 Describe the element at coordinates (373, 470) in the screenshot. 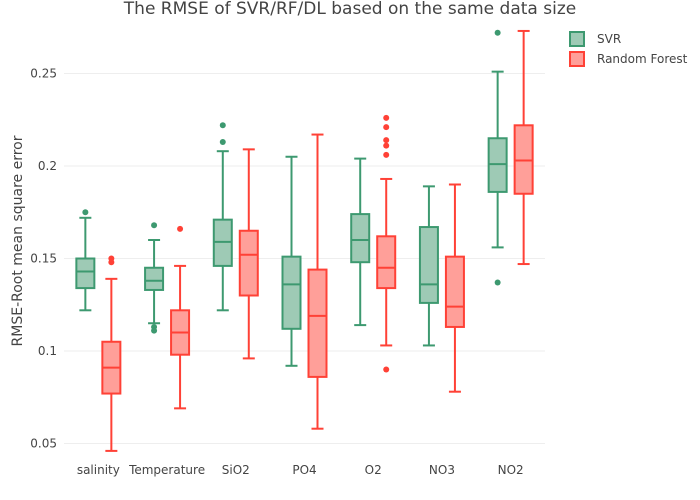

I see `x-tick-label: O2` at that location.